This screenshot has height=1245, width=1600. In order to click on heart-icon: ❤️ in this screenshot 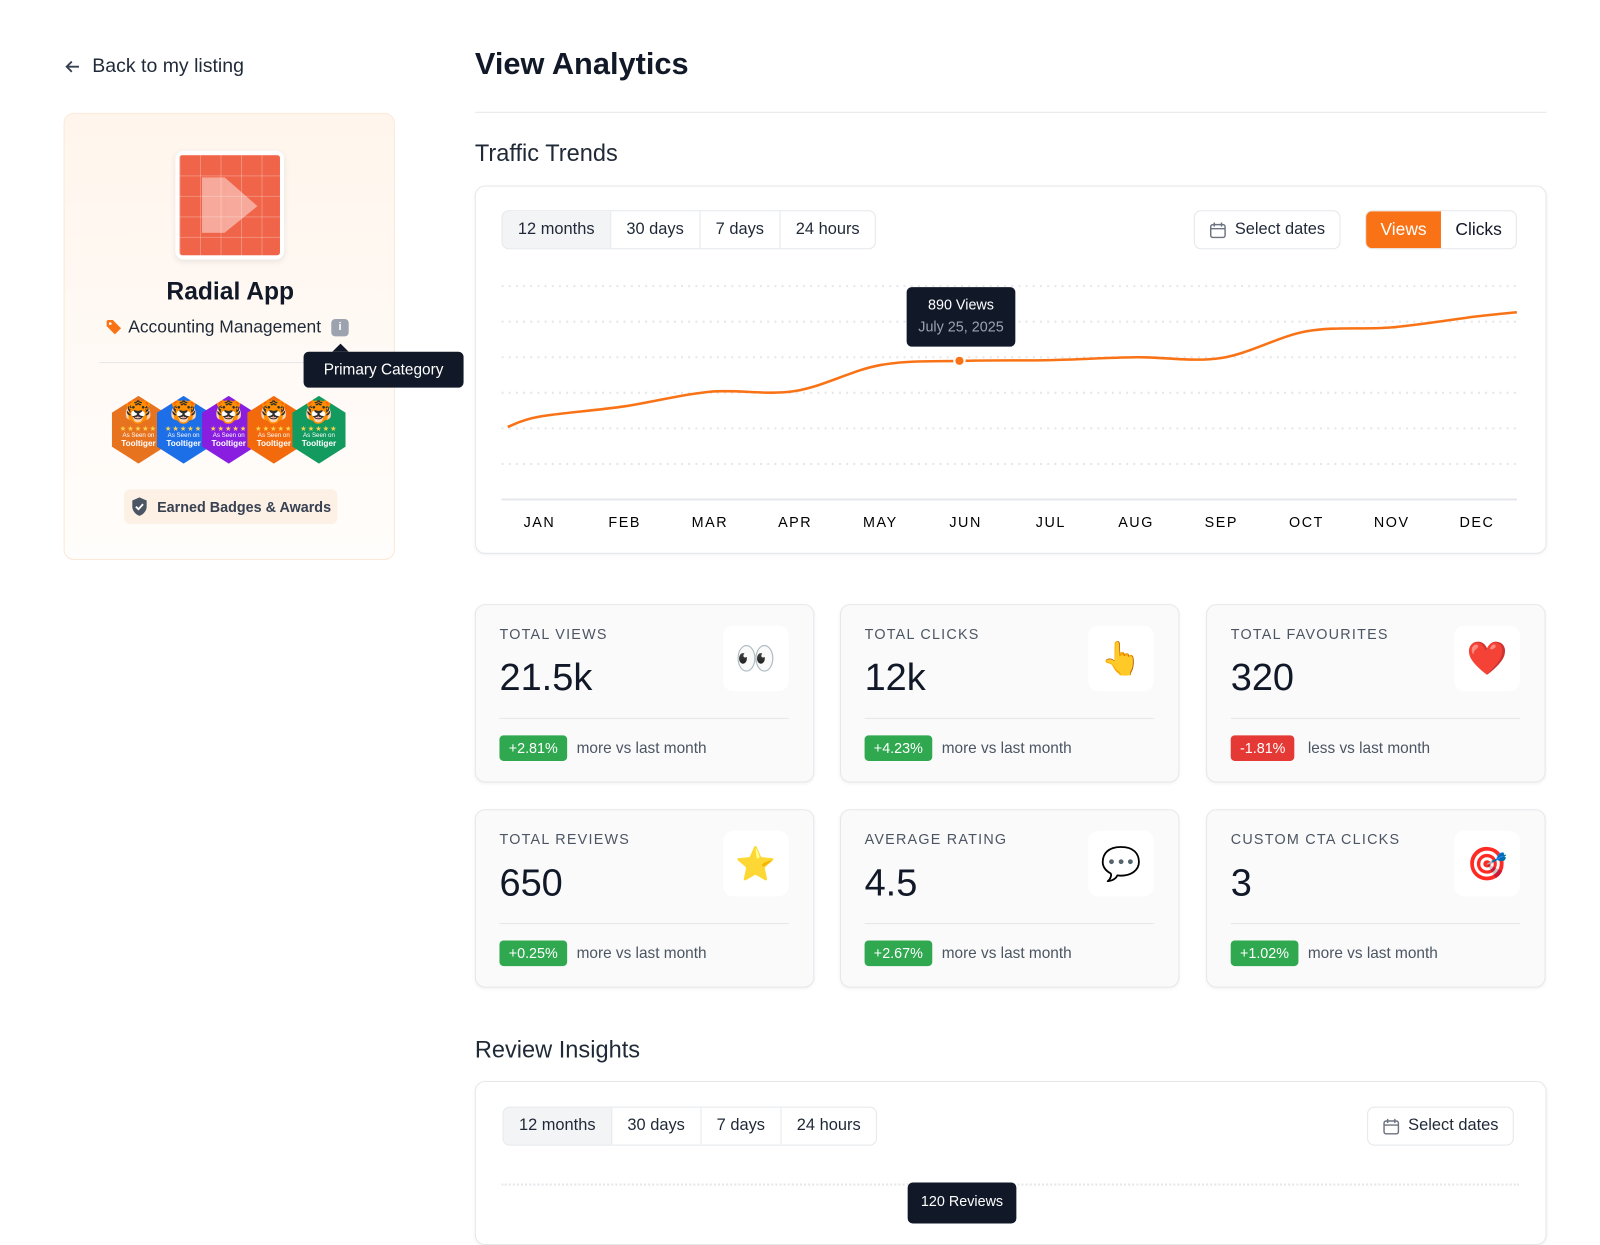, I will do `click(1487, 658)`.